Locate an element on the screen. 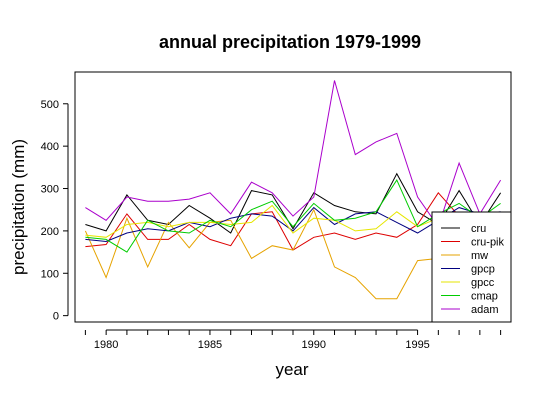 The image size is (550, 412). x-axis: 1980 1985 1990 1995 is located at coordinates (293, 340).